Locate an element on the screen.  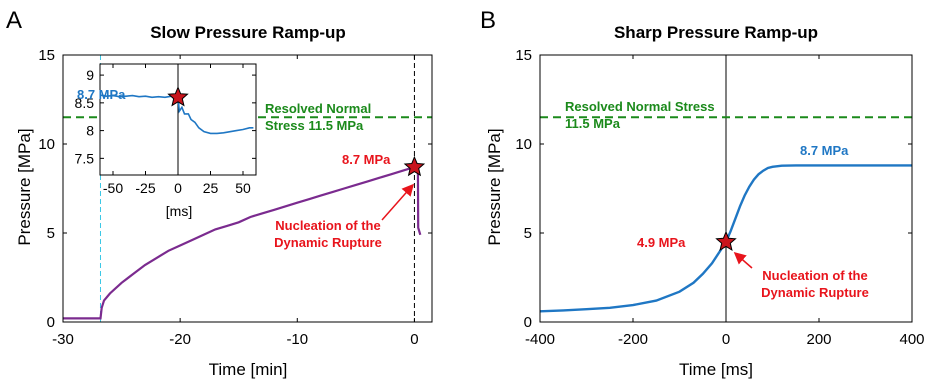
panel-a-xtick-label: -30 is located at coordinates (63, 339).